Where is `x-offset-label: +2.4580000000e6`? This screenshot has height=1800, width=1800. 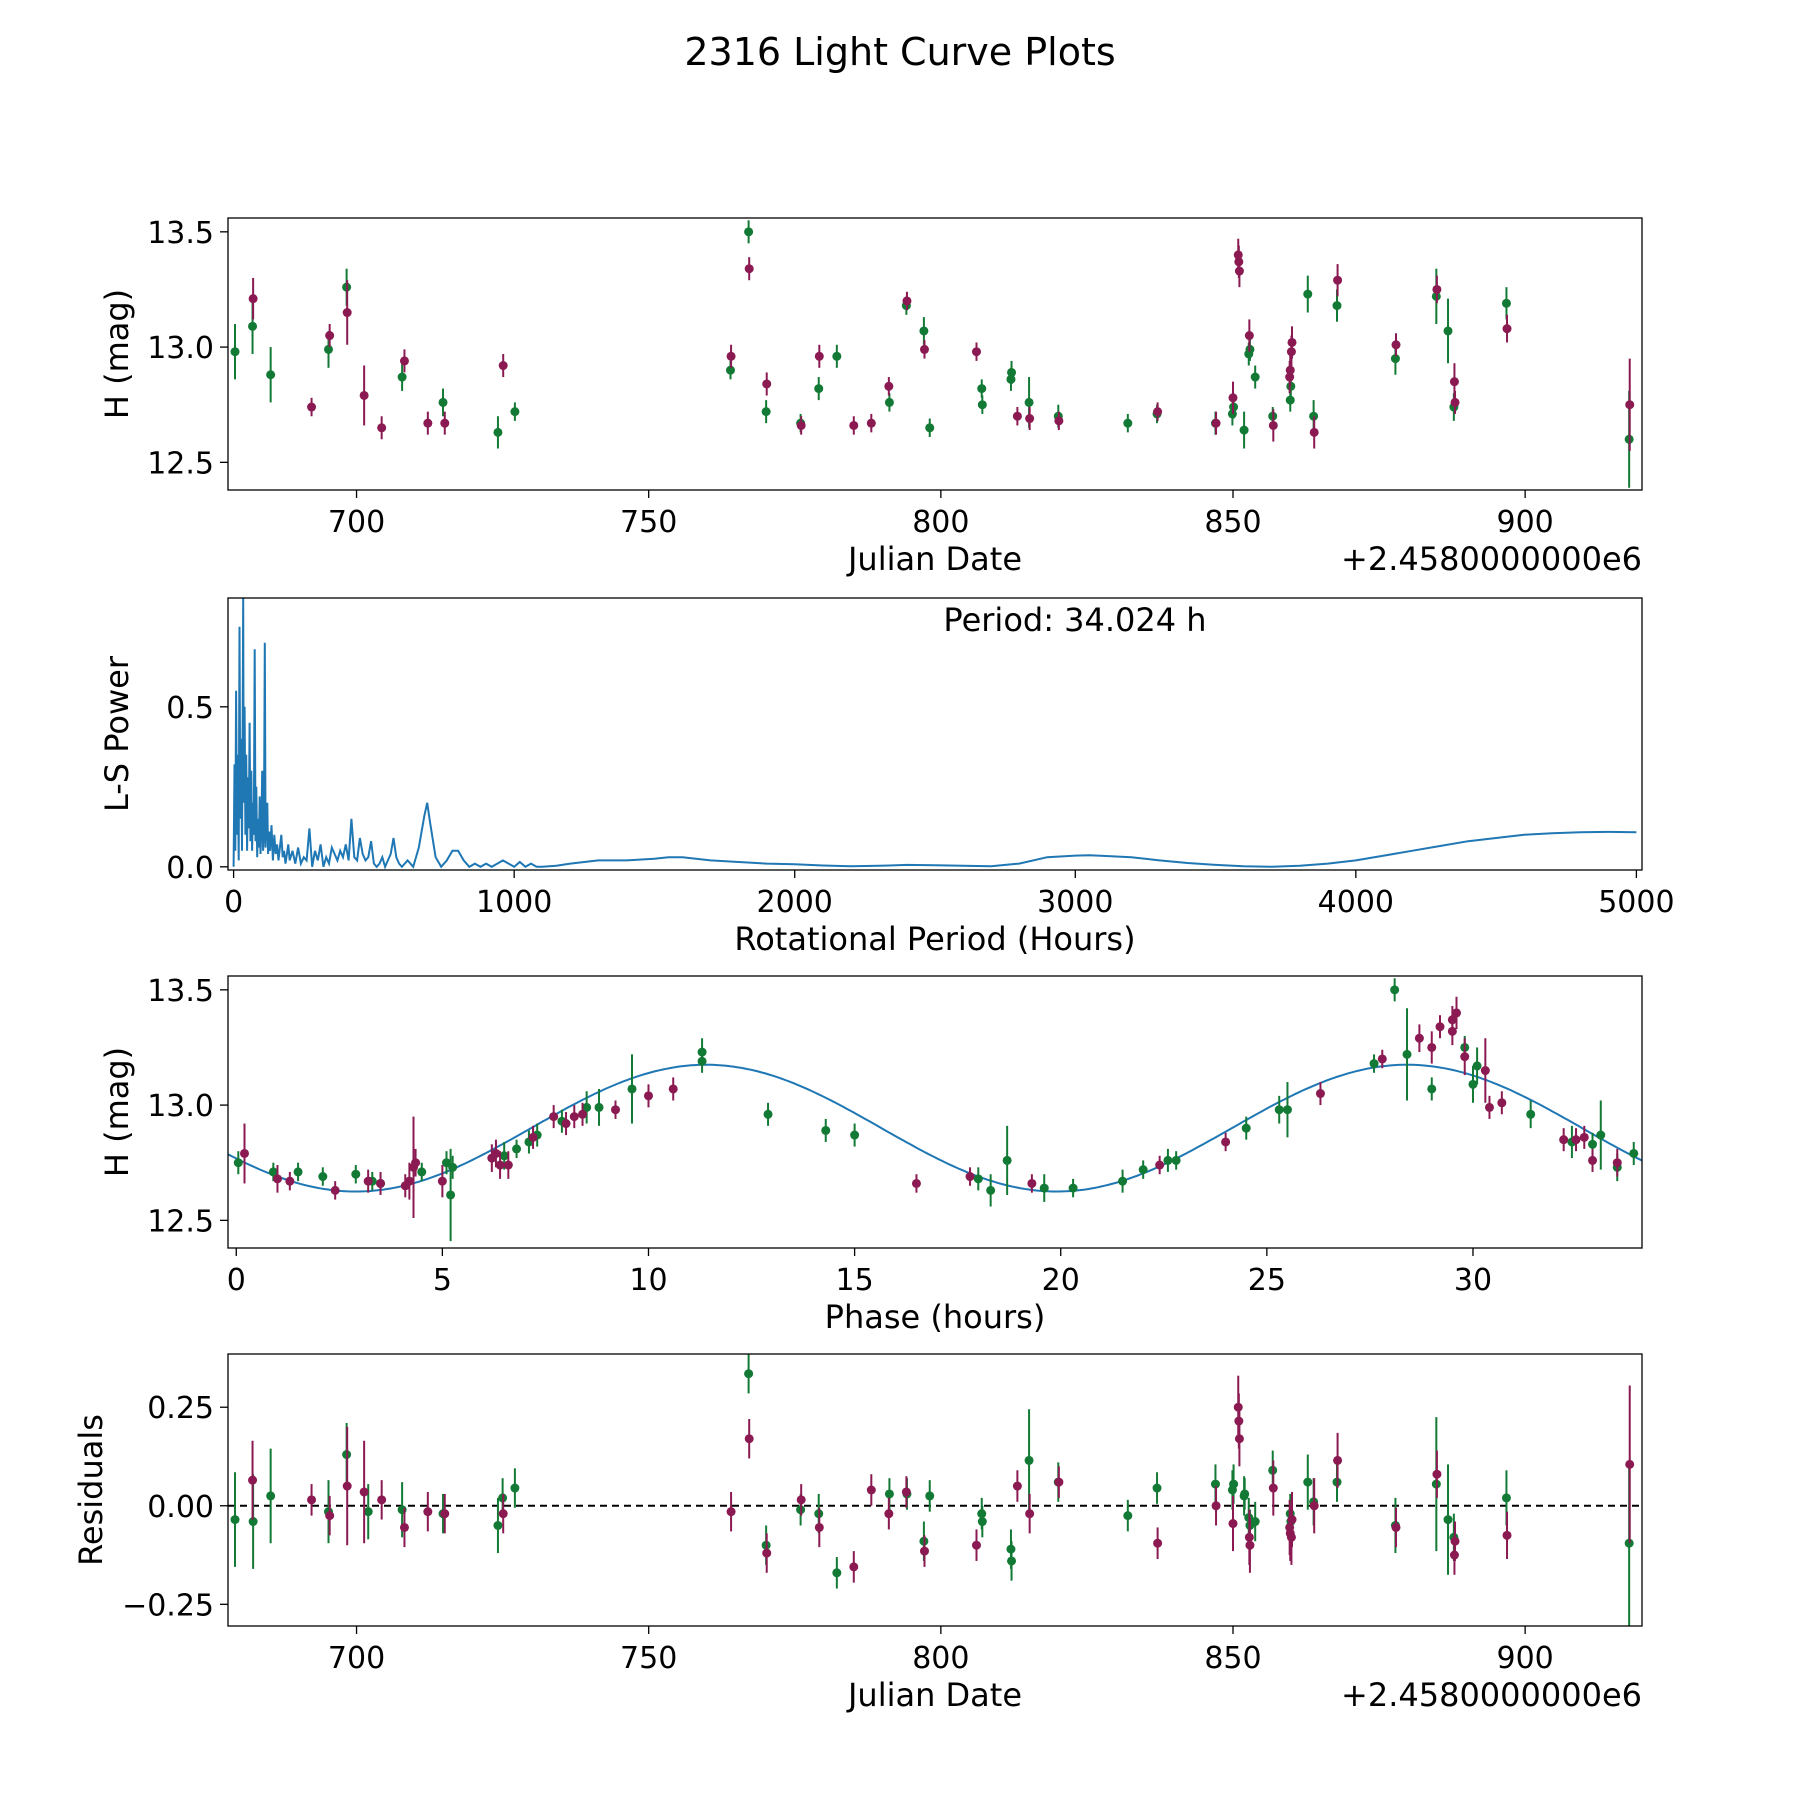
x-offset-label: +2.4580000000e6 is located at coordinates (1491, 559).